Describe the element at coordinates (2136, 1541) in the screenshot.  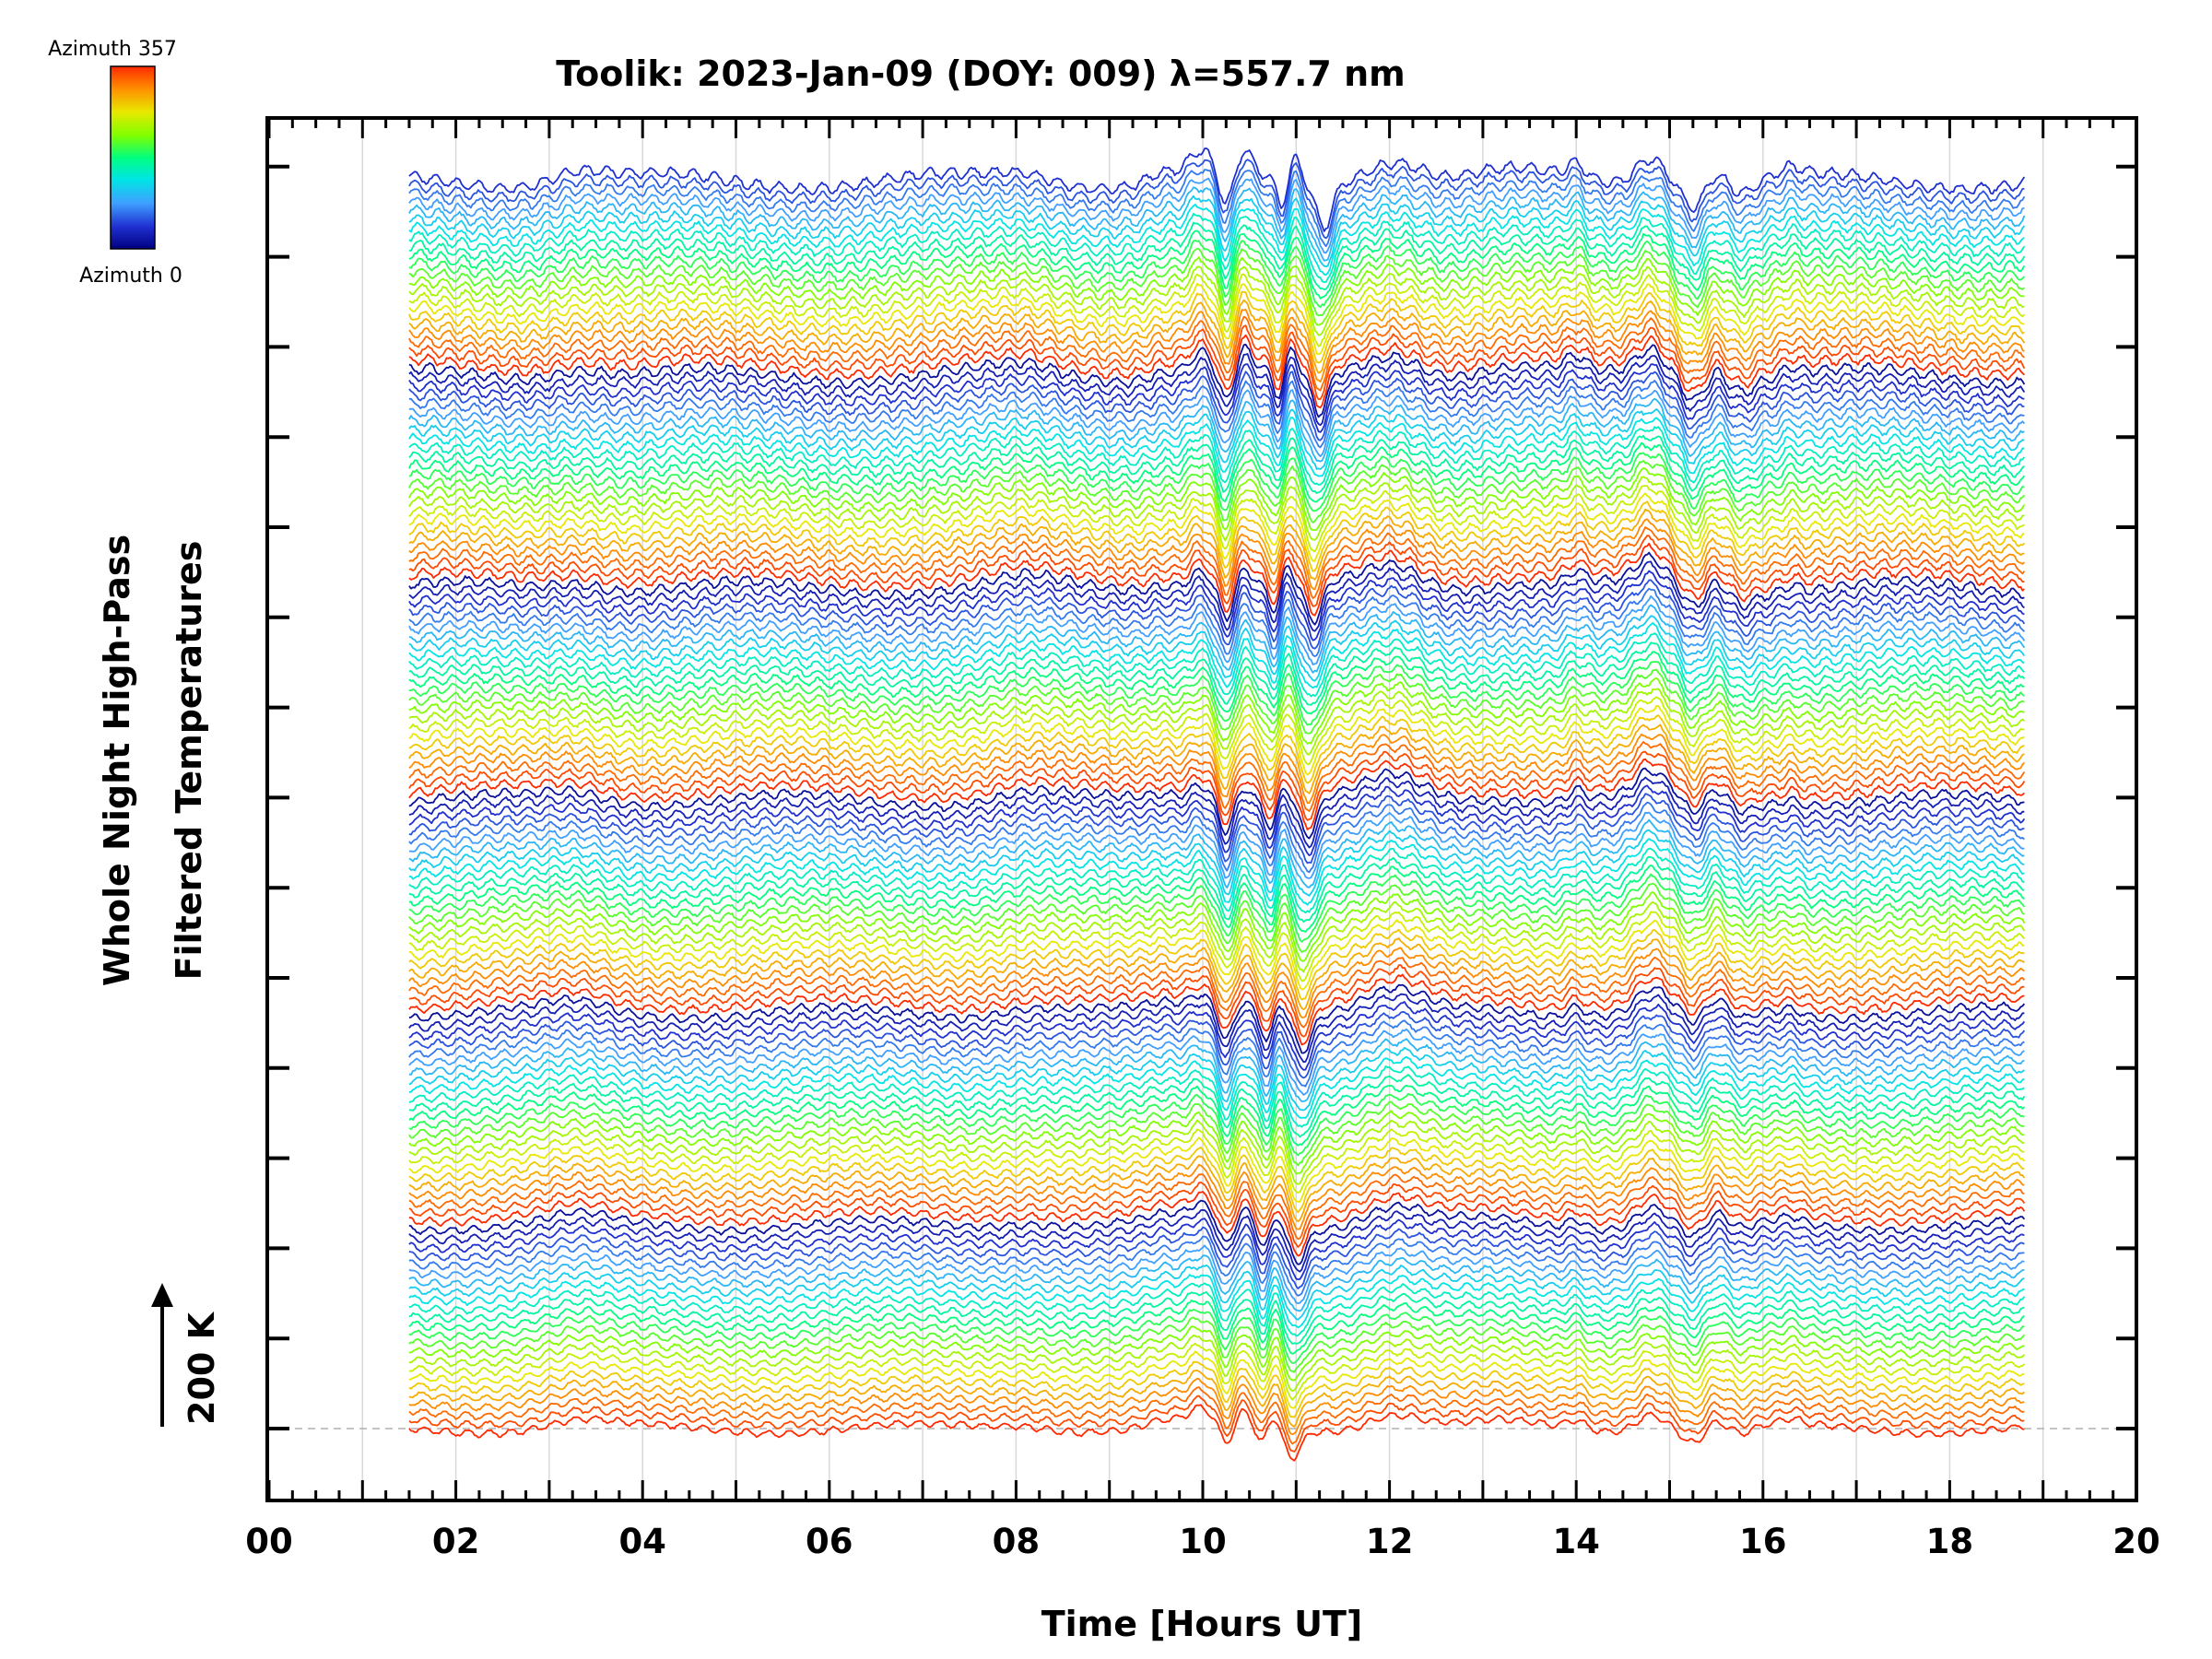
I see `x-tick-label: 20` at that location.